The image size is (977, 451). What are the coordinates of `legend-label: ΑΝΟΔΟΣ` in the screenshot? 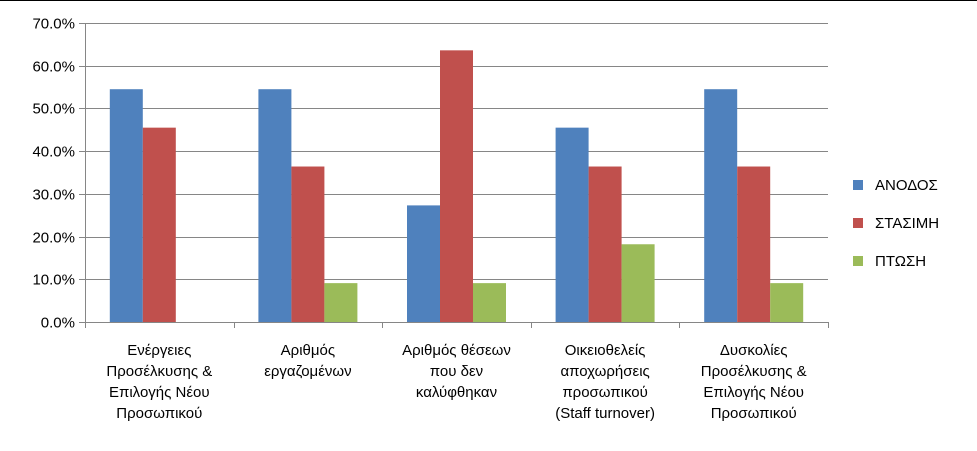 It's located at (906, 185).